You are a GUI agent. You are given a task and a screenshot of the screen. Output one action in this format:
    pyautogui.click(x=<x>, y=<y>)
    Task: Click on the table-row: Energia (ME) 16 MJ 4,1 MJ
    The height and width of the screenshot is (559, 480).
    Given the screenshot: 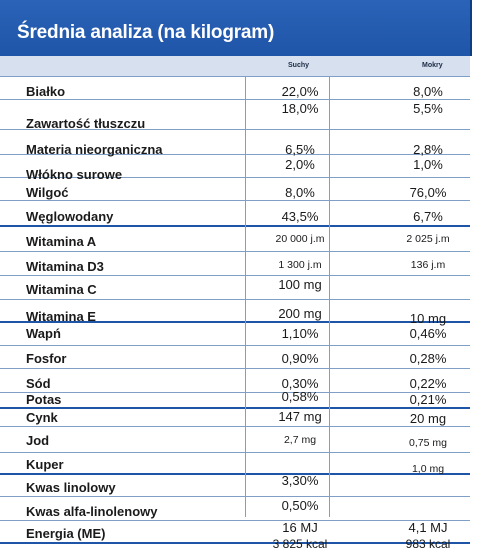 What is the action you would take?
    pyautogui.click(x=235, y=532)
    